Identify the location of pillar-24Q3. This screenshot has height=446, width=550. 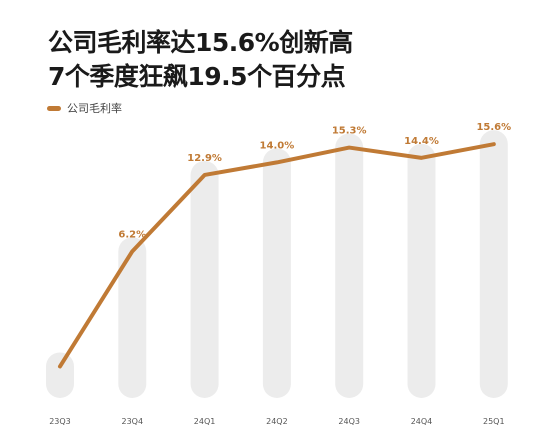
(349, 265).